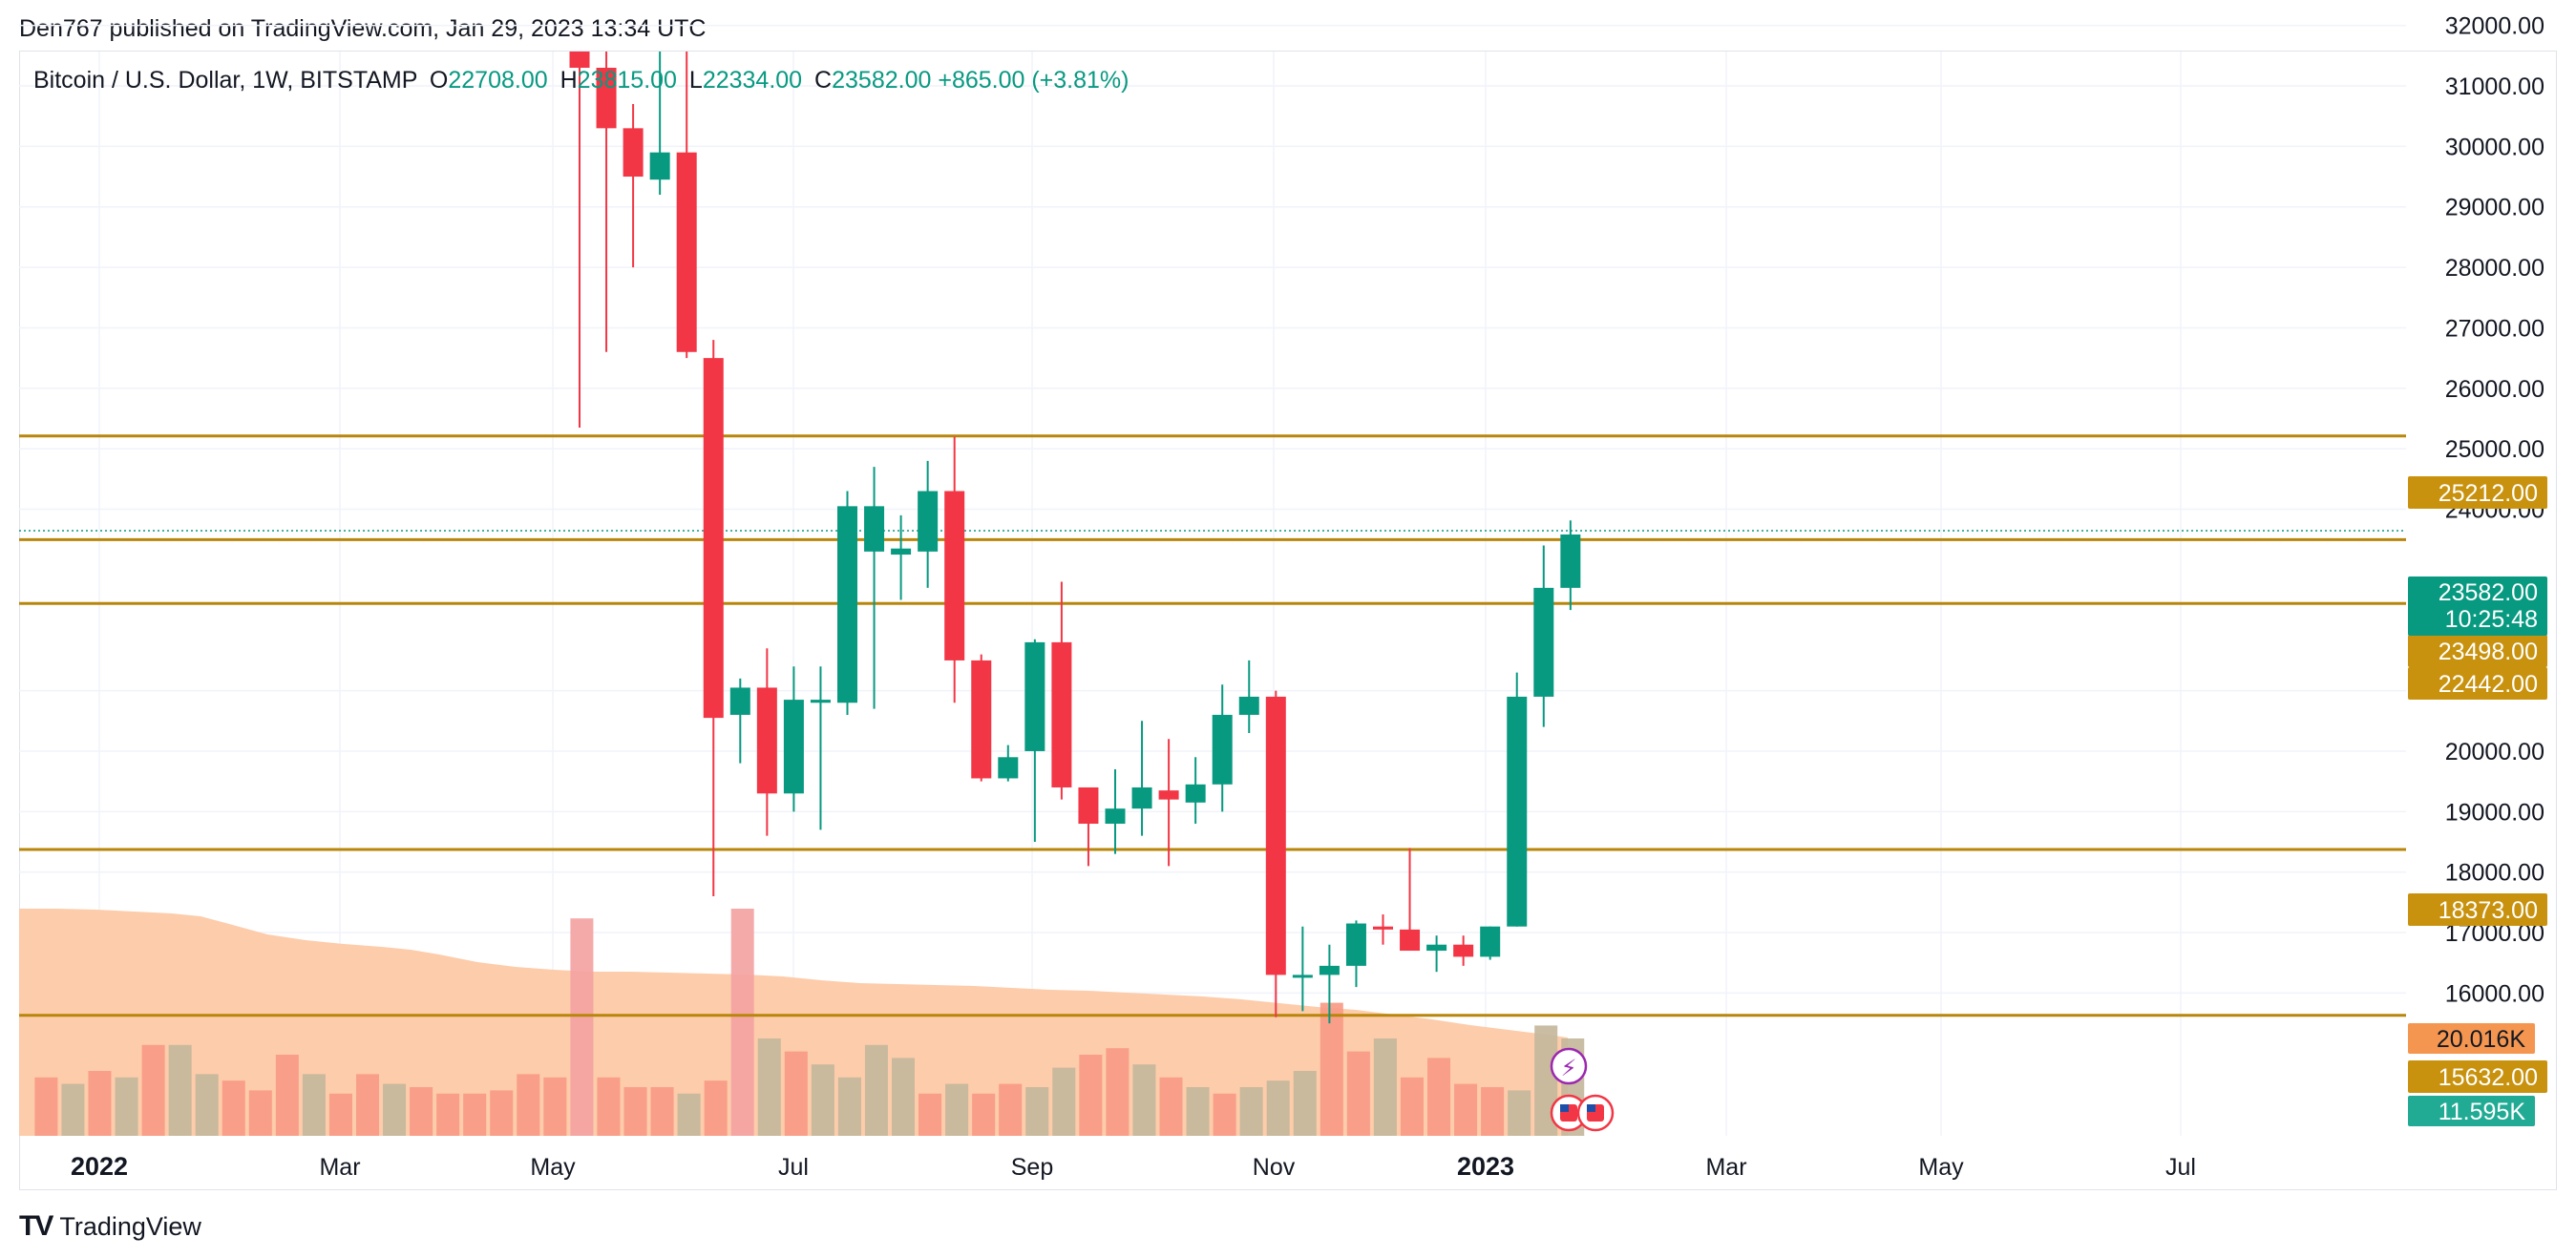  I want to click on tradingview-footer: TV TradingView, so click(110, 1227).